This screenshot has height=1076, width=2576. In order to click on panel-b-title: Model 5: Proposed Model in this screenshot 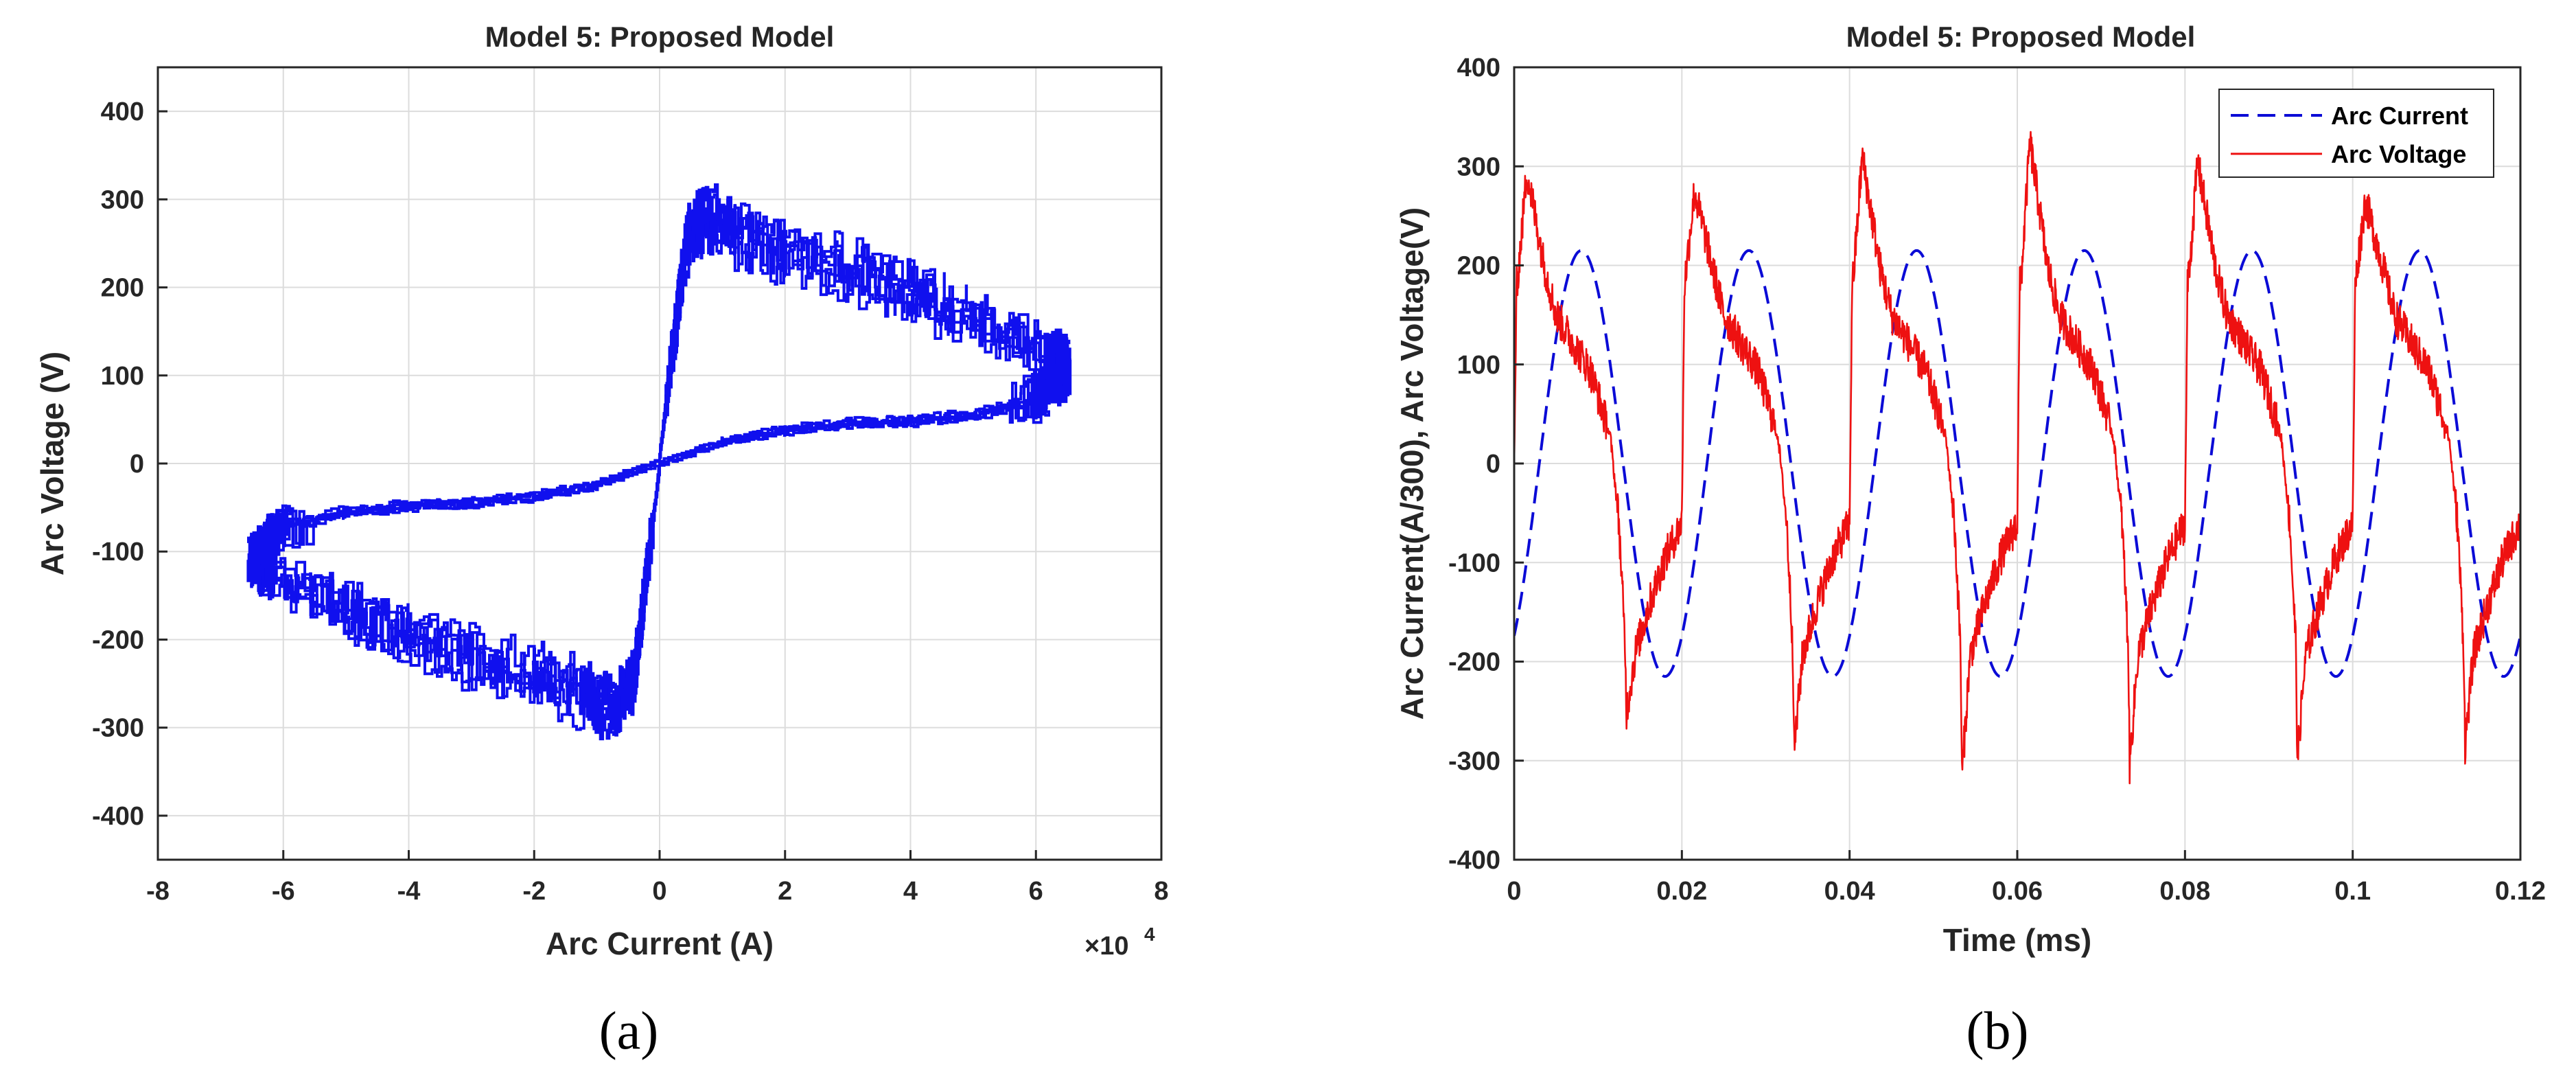, I will do `click(2021, 37)`.